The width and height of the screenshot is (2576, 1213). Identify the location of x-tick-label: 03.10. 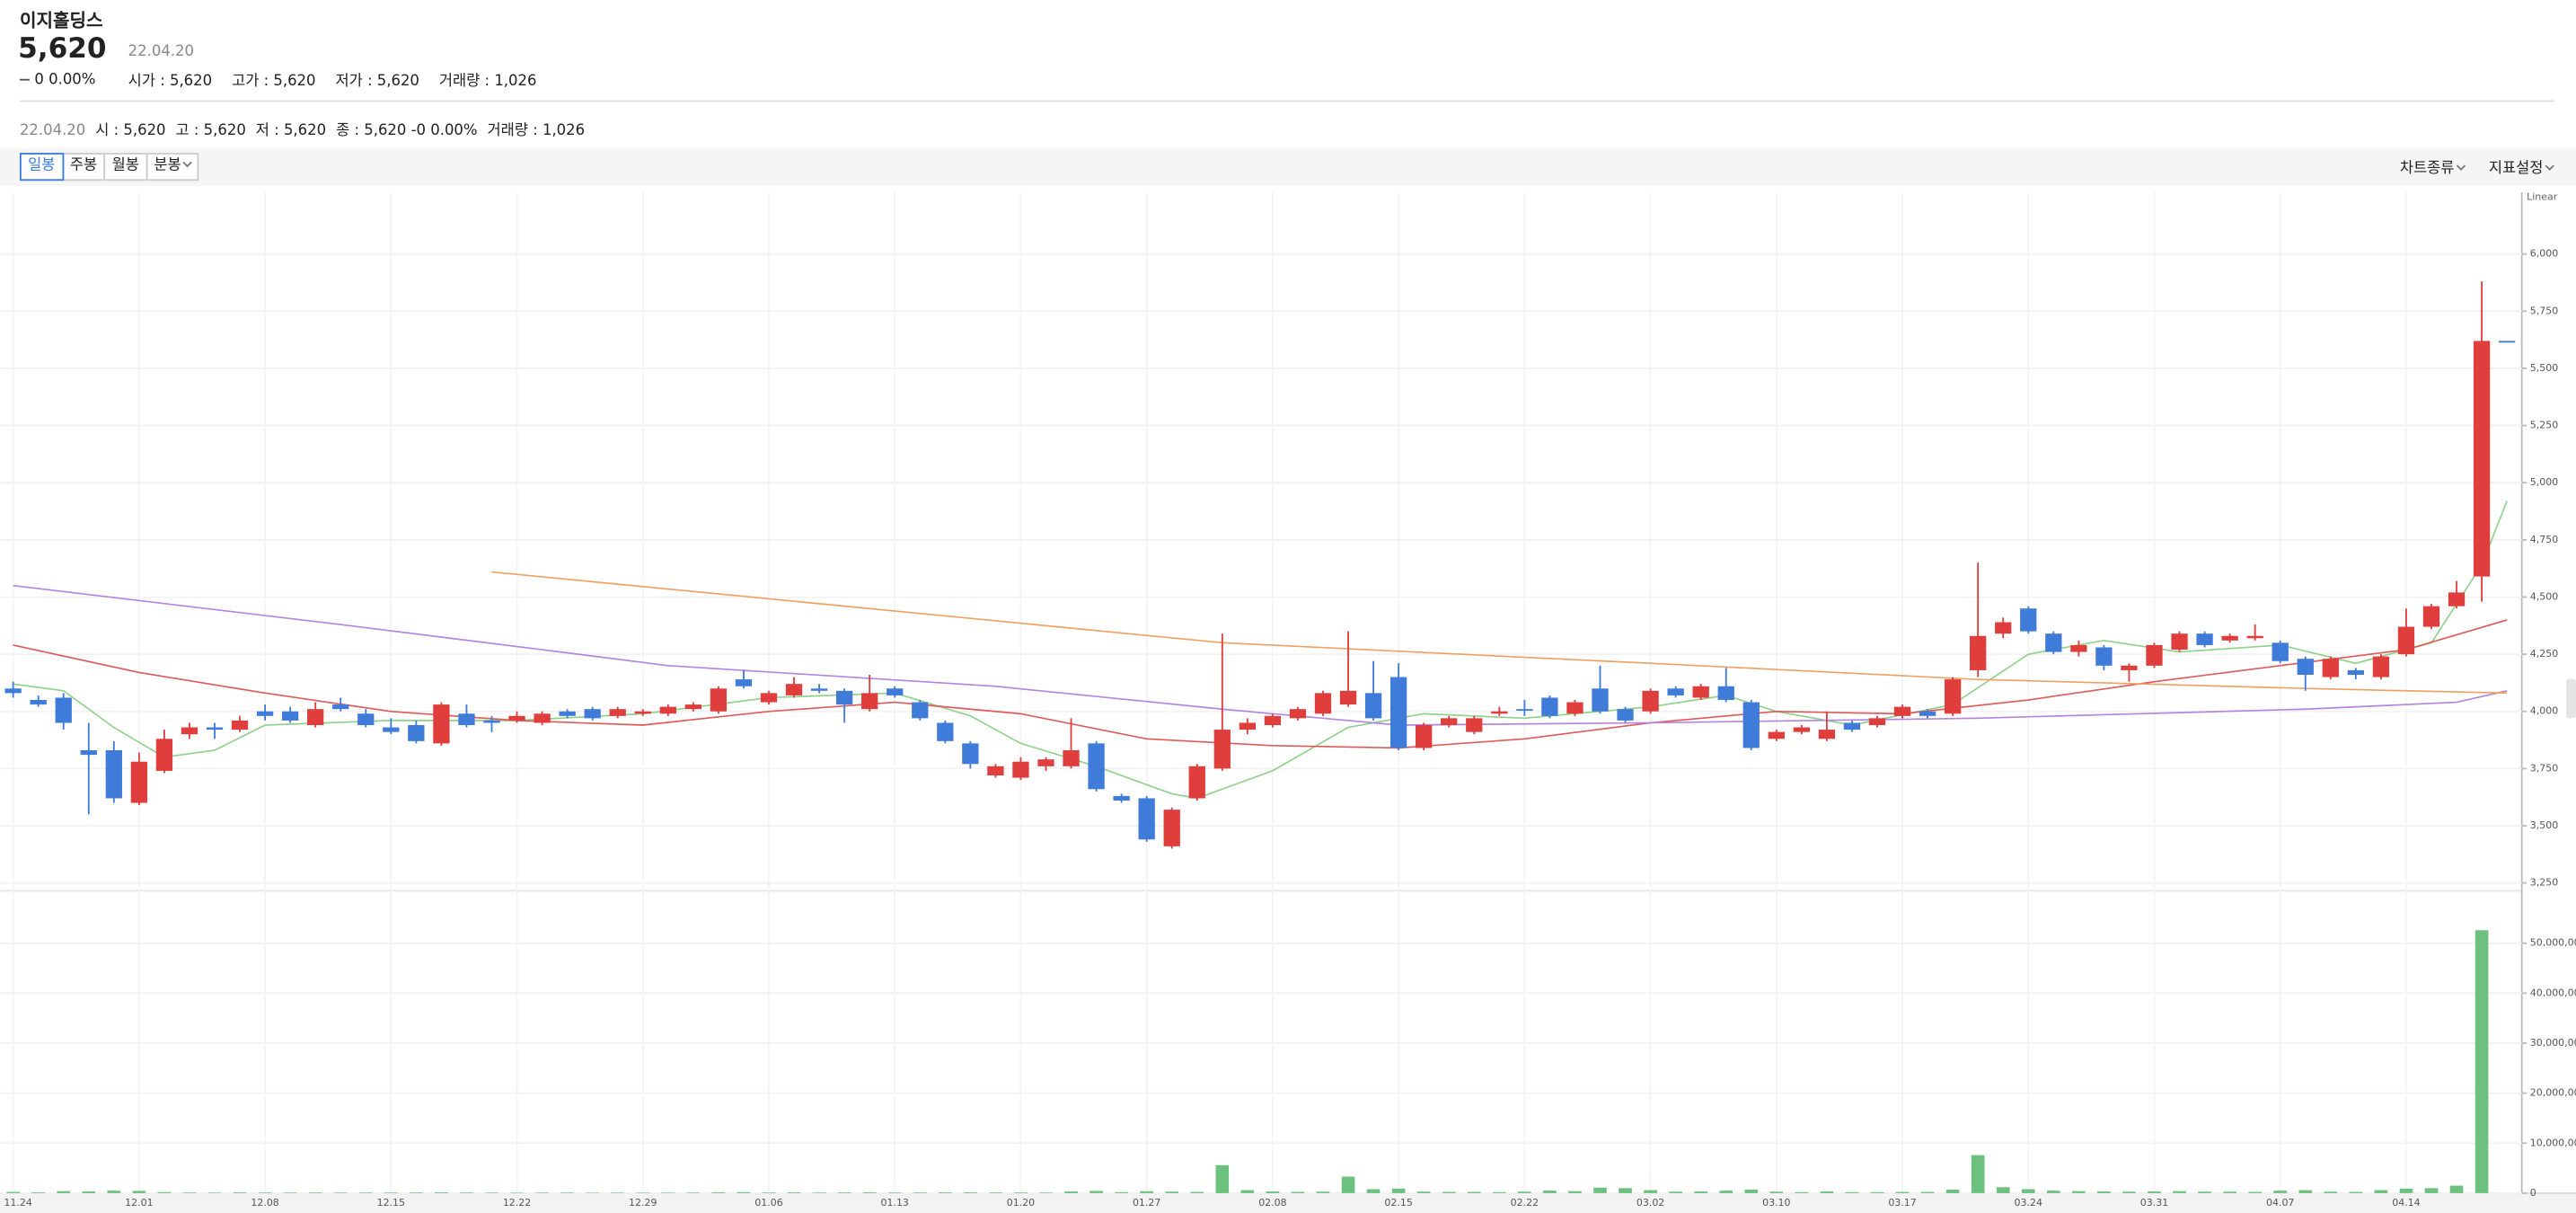
(1776, 1203).